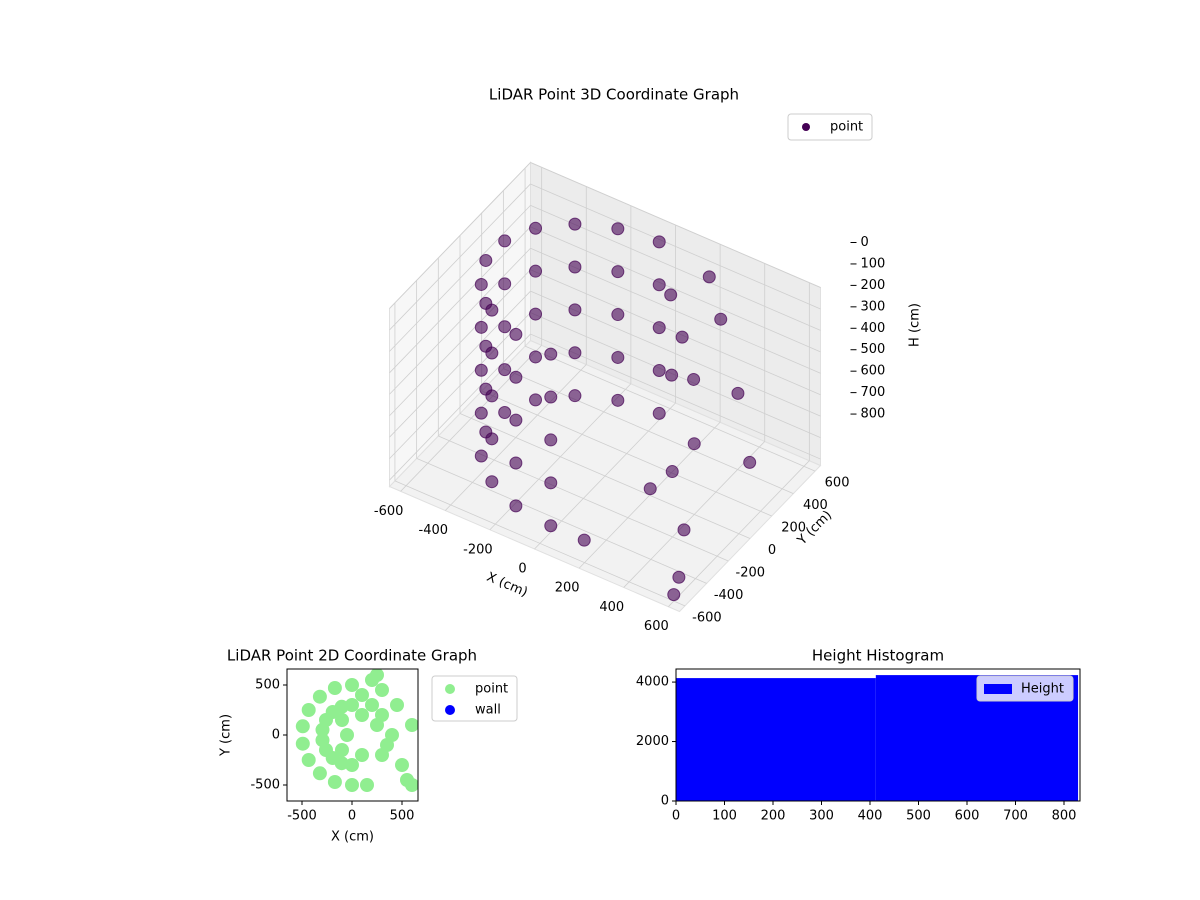  What do you see at coordinates (352, 656) in the screenshot?
I see `chart-title: LiDAR Point 2D Coordinate Graph` at bounding box center [352, 656].